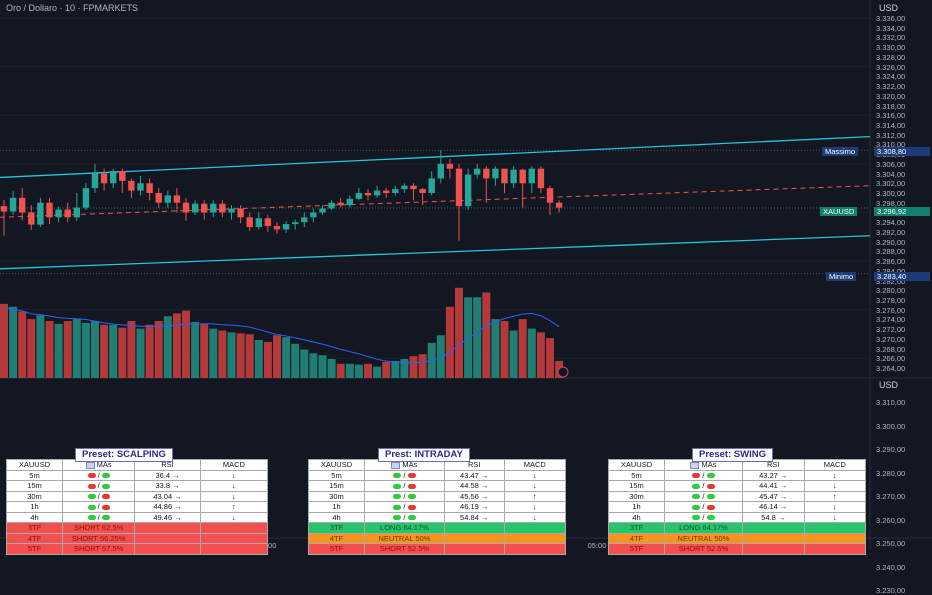 The image size is (932, 595). Describe the element at coordinates (437, 538) in the screenshot. I see `summary-row: 4TF NEUTRAL 50%` at that location.